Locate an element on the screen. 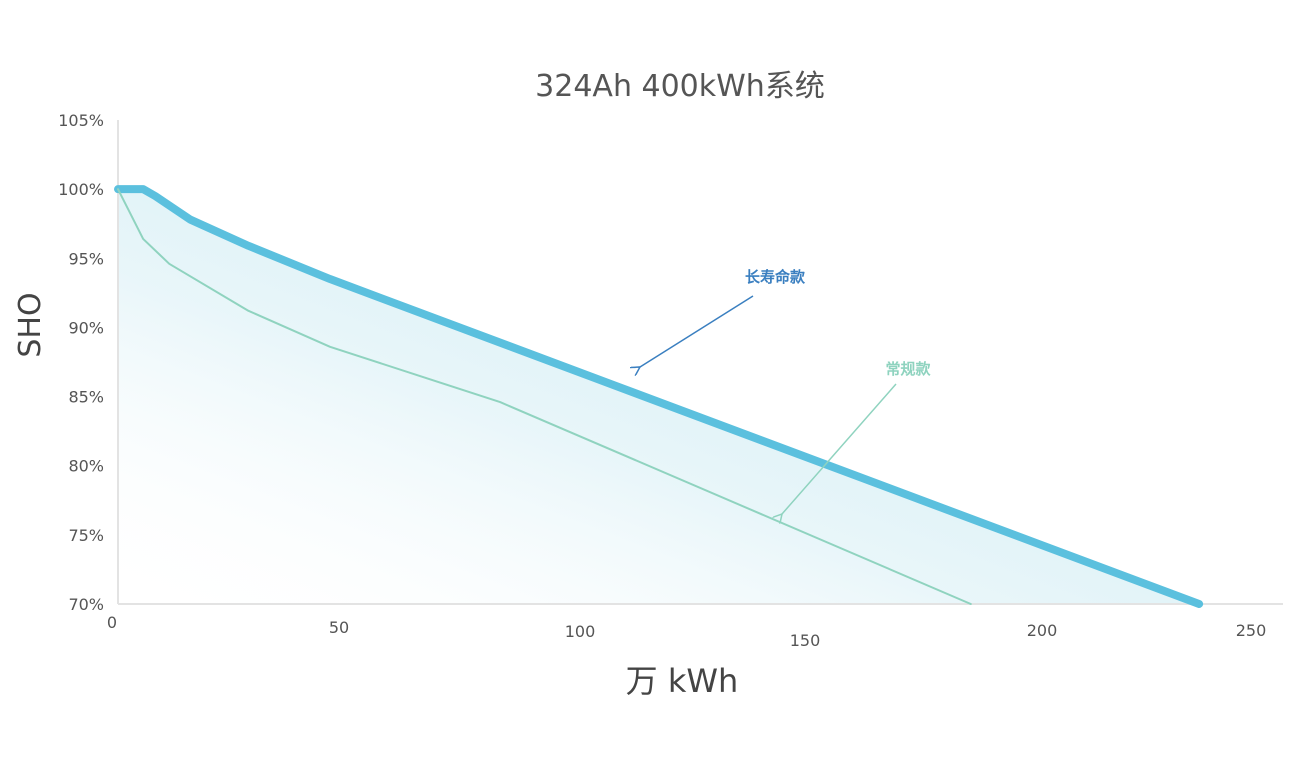 The height and width of the screenshot is (776, 1302). x-tick-label: 100 is located at coordinates (580, 631).